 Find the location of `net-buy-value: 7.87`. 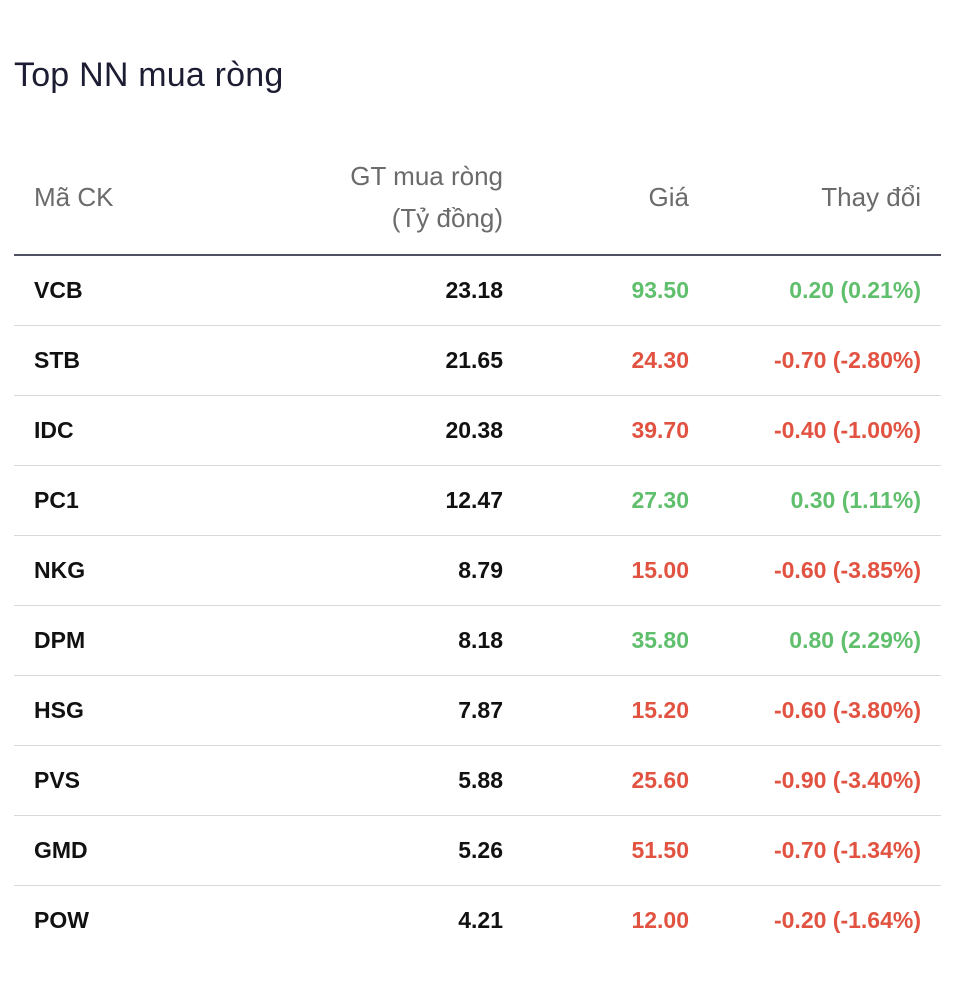

net-buy-value: 7.87 is located at coordinates (480, 710).